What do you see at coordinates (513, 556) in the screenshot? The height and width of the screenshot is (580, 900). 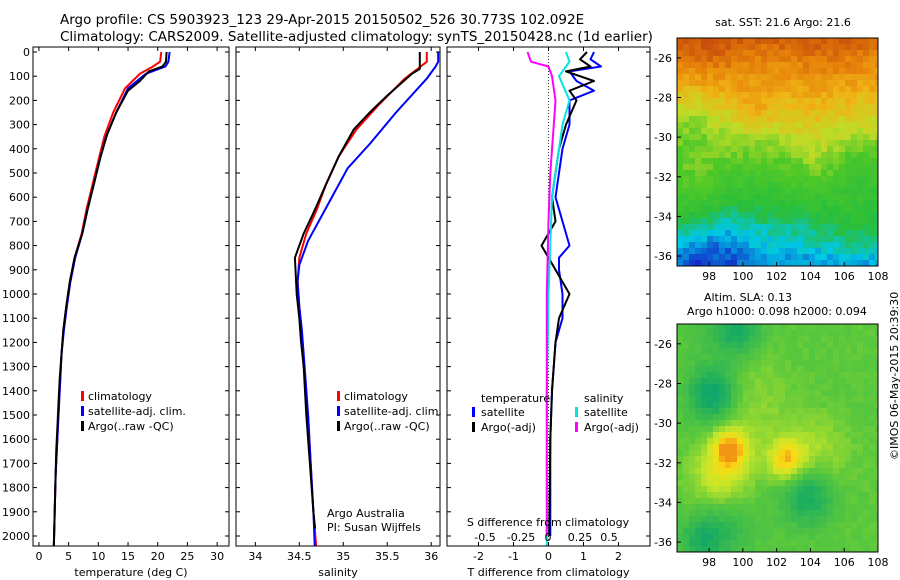 I see `x-tick-label: -1` at bounding box center [513, 556].